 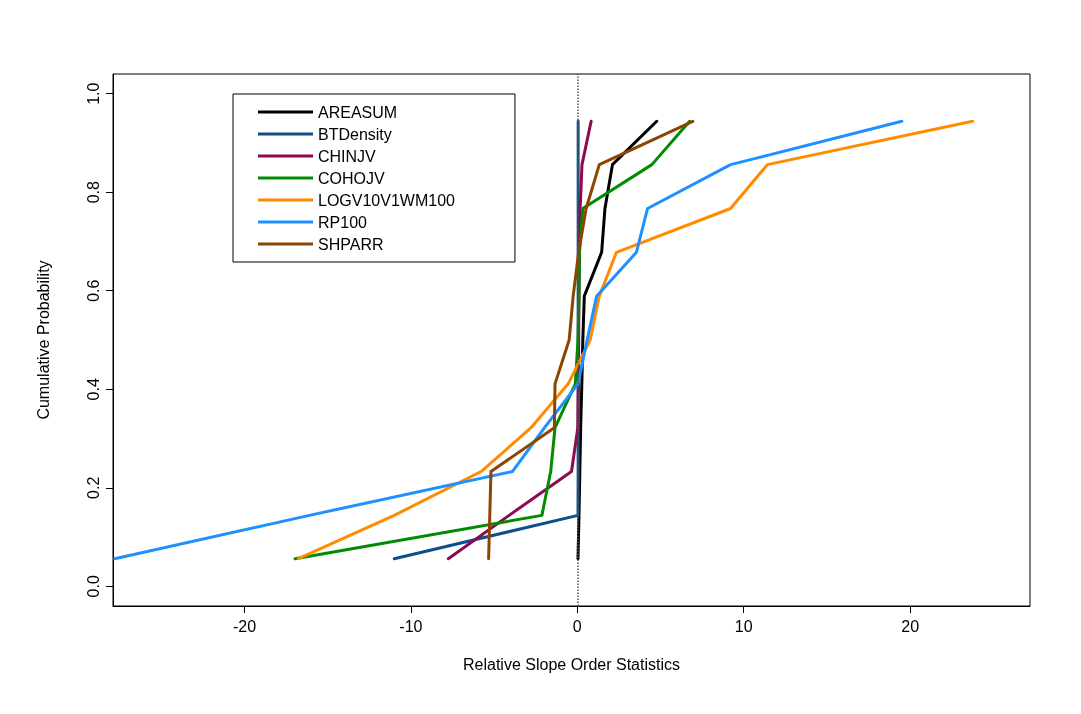 I want to click on legend-label: COHOJV, so click(x=351, y=178).